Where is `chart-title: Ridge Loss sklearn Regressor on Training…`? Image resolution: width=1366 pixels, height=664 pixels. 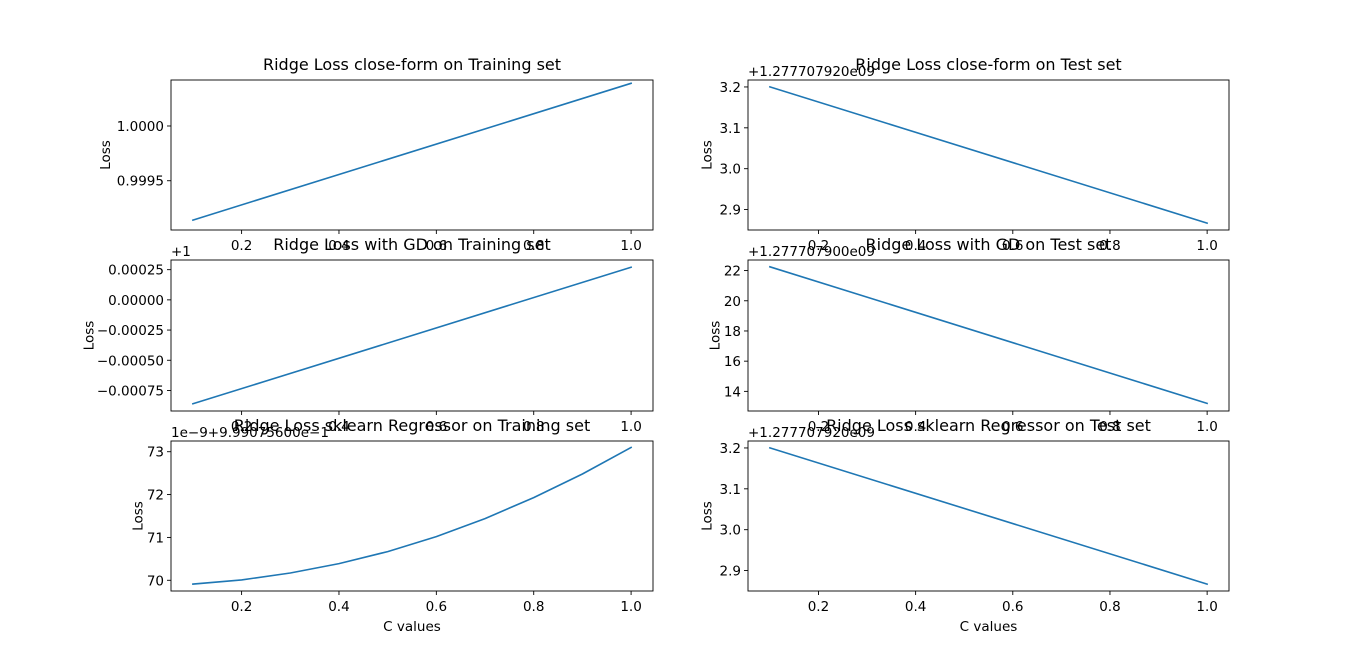
chart-title: Ridge Loss sklearn Regressor on Training… is located at coordinates (412, 425).